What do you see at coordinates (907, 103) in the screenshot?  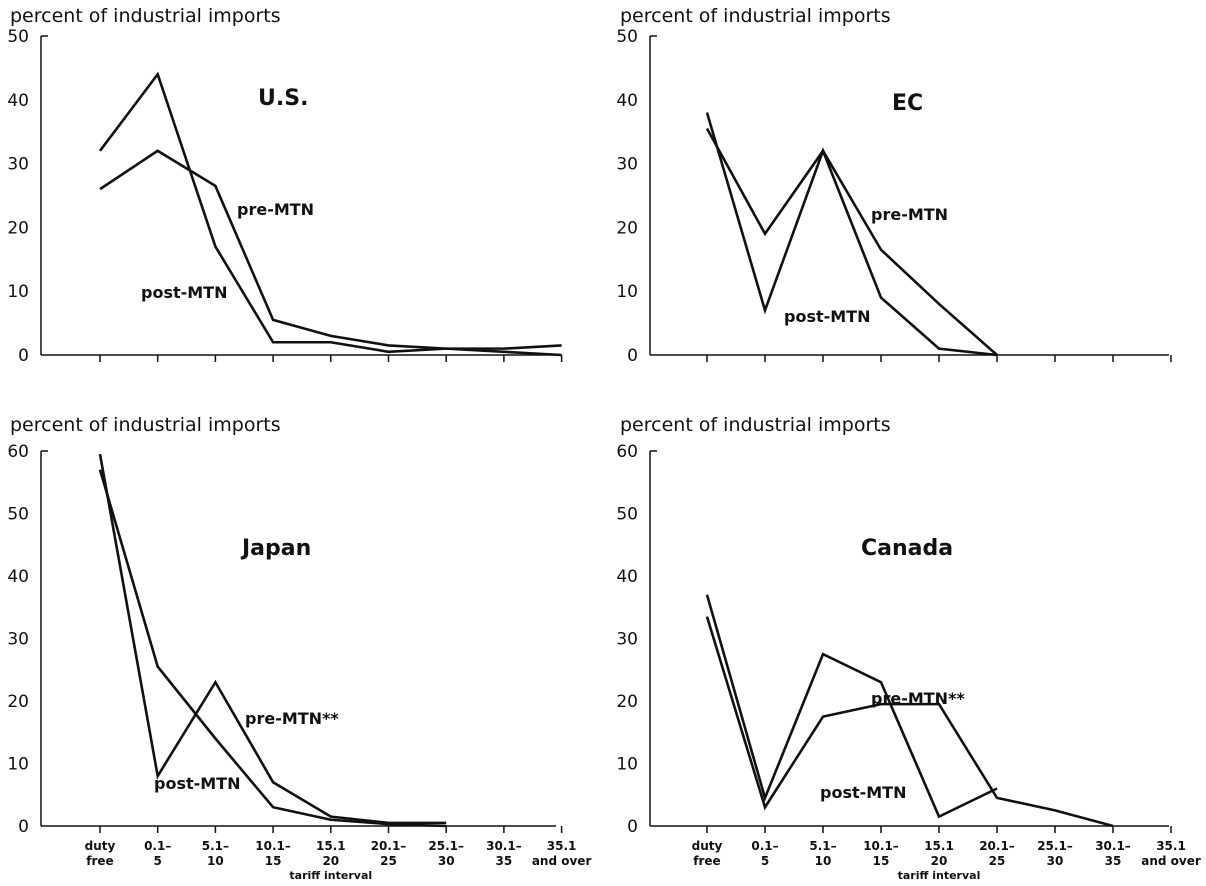 I see `chart-title: EC` at bounding box center [907, 103].